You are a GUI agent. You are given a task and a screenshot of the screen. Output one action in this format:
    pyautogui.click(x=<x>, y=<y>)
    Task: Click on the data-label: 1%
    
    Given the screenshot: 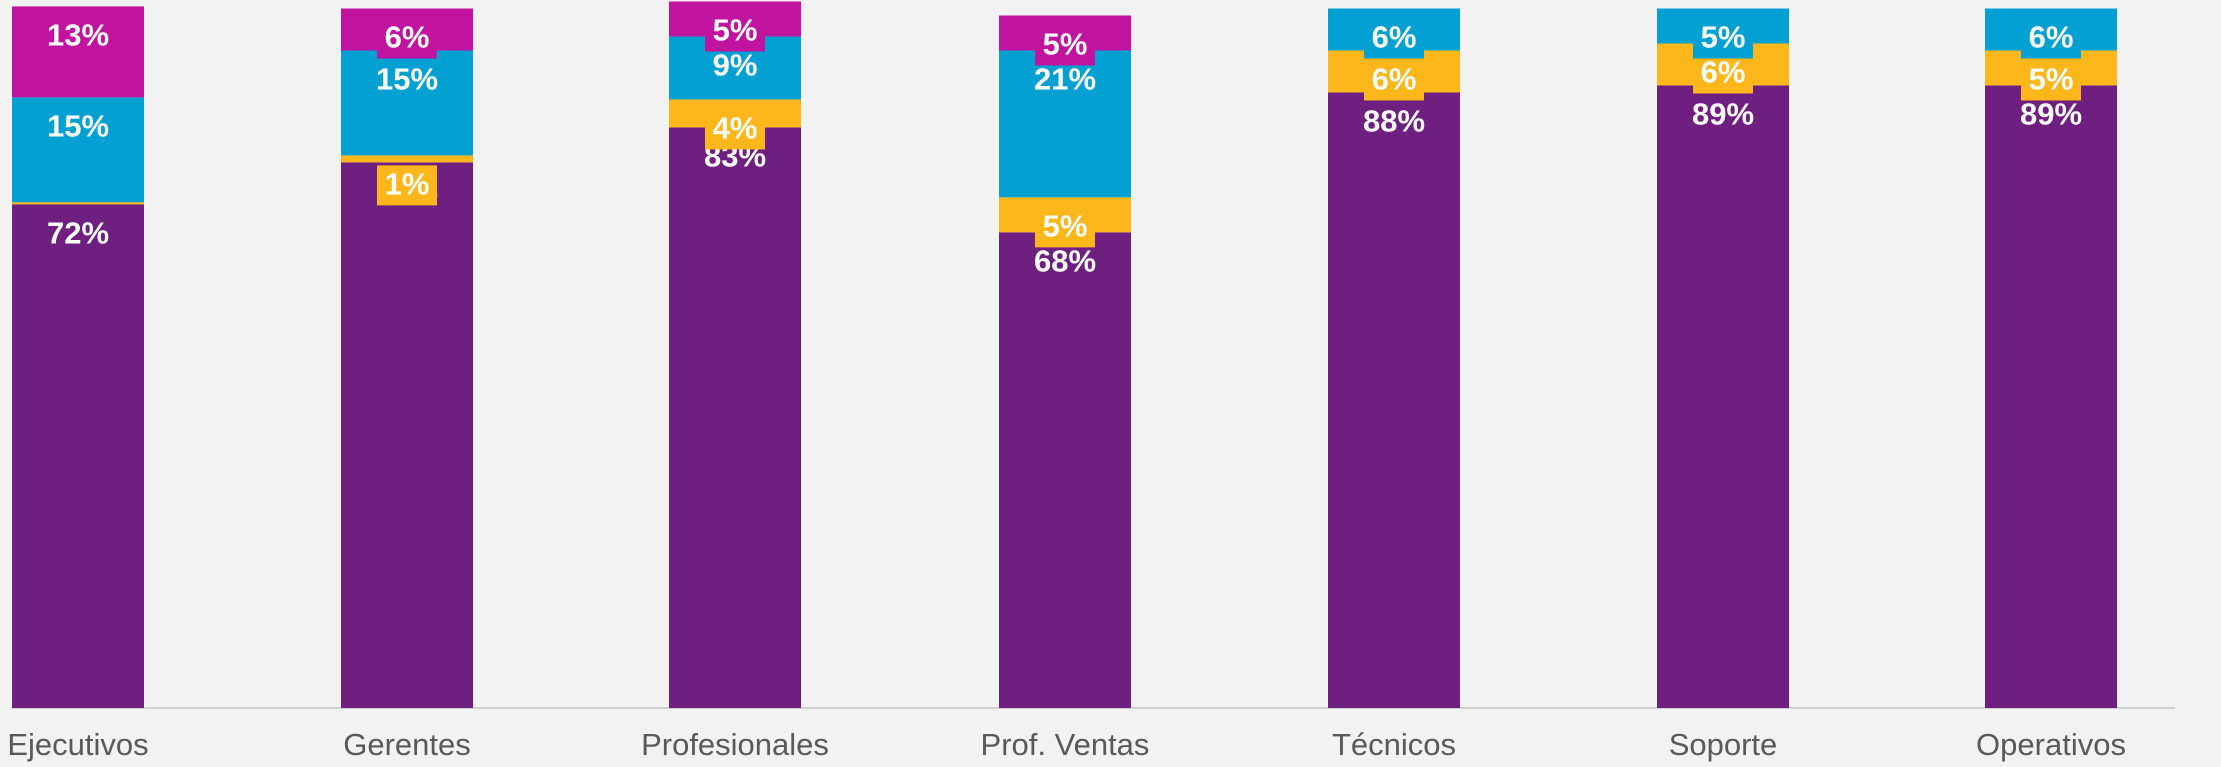 What is the action you would take?
    pyautogui.click(x=407, y=184)
    